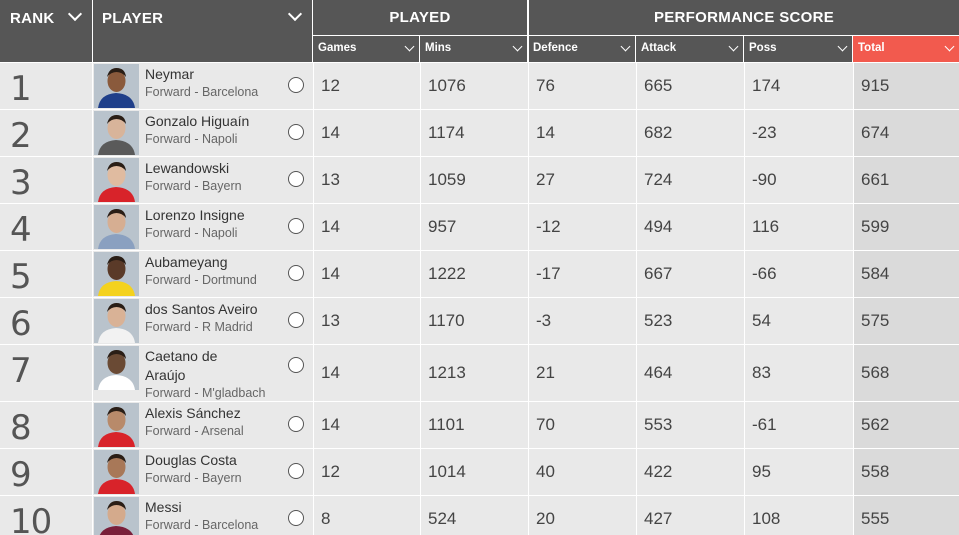 This screenshot has width=959, height=535. What do you see at coordinates (761, 372) in the screenshot?
I see `poss-cell-value: 83` at bounding box center [761, 372].